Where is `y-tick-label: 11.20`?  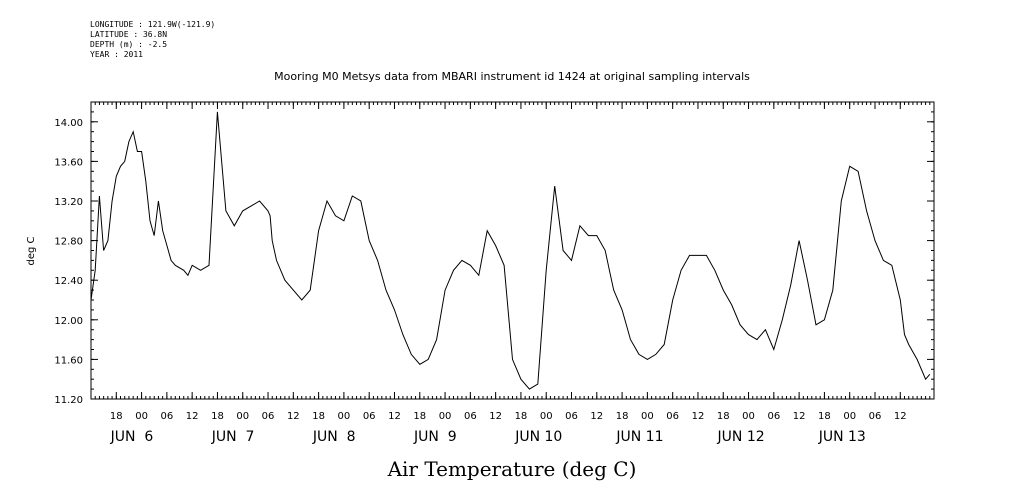
y-tick-label: 11.20 is located at coordinates (68, 400).